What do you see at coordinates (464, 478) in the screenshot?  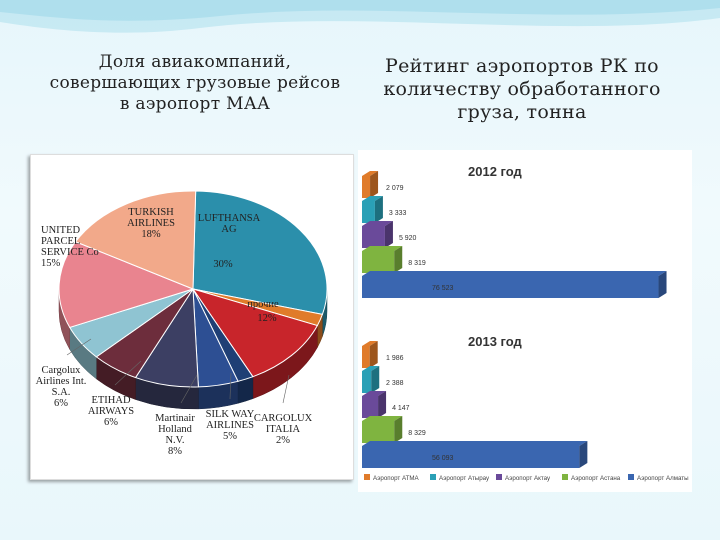 I see `legend-label-1: Аэропорт Атырау` at bounding box center [464, 478].